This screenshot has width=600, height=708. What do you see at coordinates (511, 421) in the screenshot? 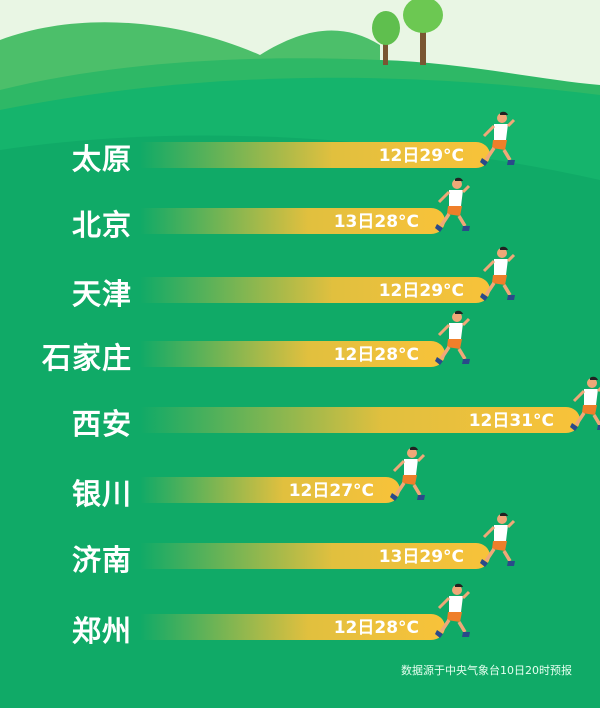
I see `data-label: 12日31°C` at bounding box center [511, 421].